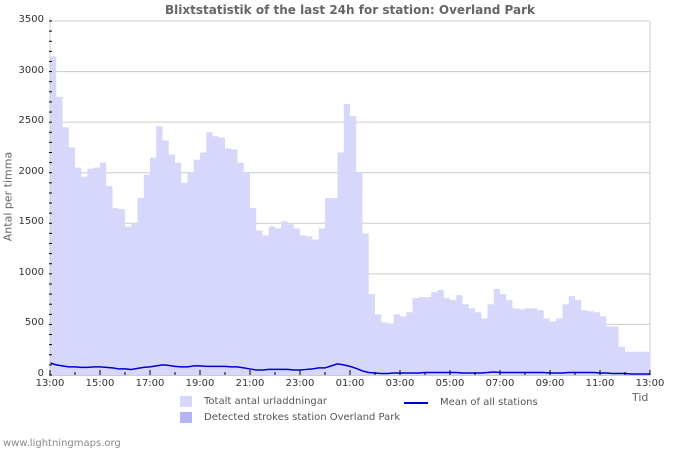 This screenshot has width=700, height=450. What do you see at coordinates (100, 383) in the screenshot?
I see `x-tick-label: 15:00` at bounding box center [100, 383].